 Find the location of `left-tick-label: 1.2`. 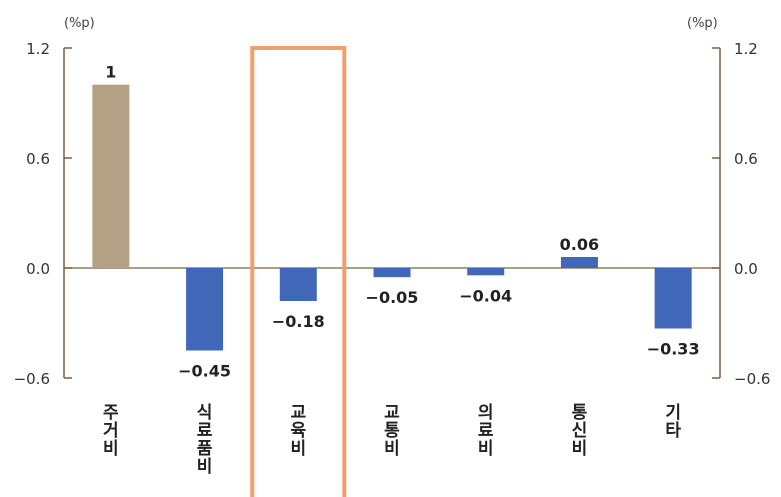

left-tick-label: 1.2 is located at coordinates (38, 49).